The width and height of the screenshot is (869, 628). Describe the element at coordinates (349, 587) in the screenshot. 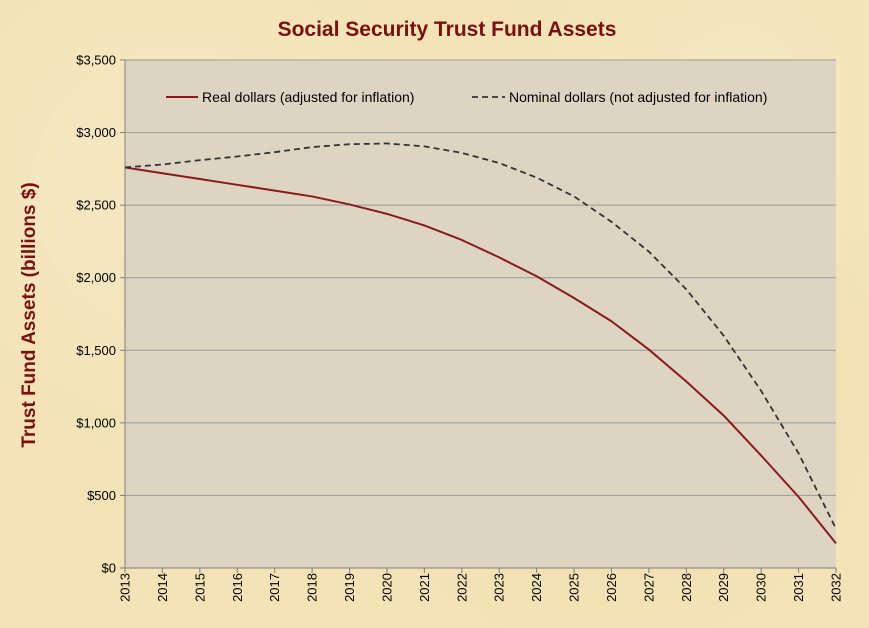

I see `x-tick-label: 2019` at that location.